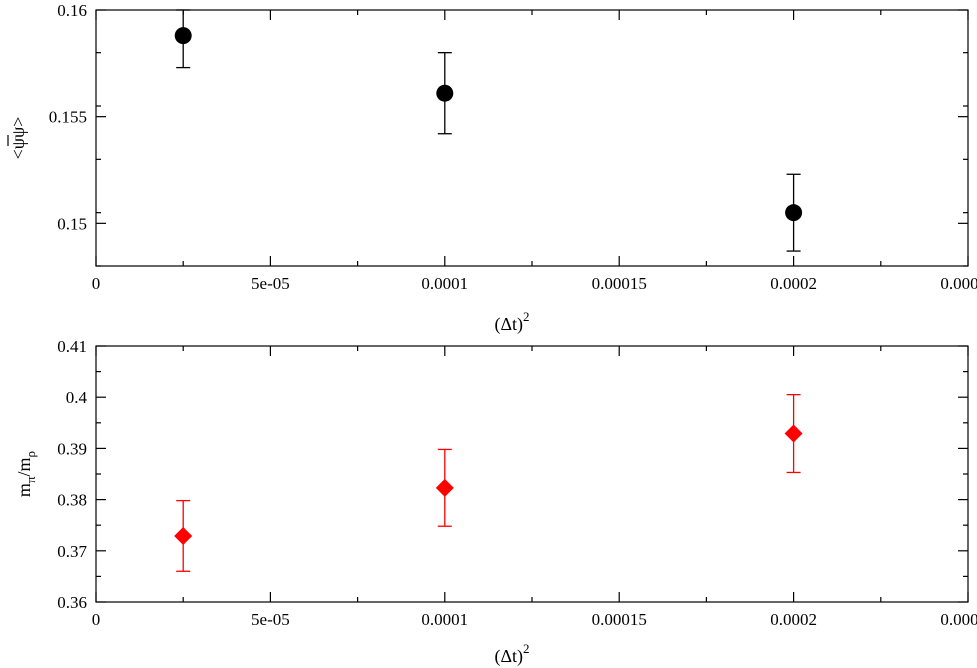  I want to click on top-y-tick-label: 0.16, so click(72, 10).